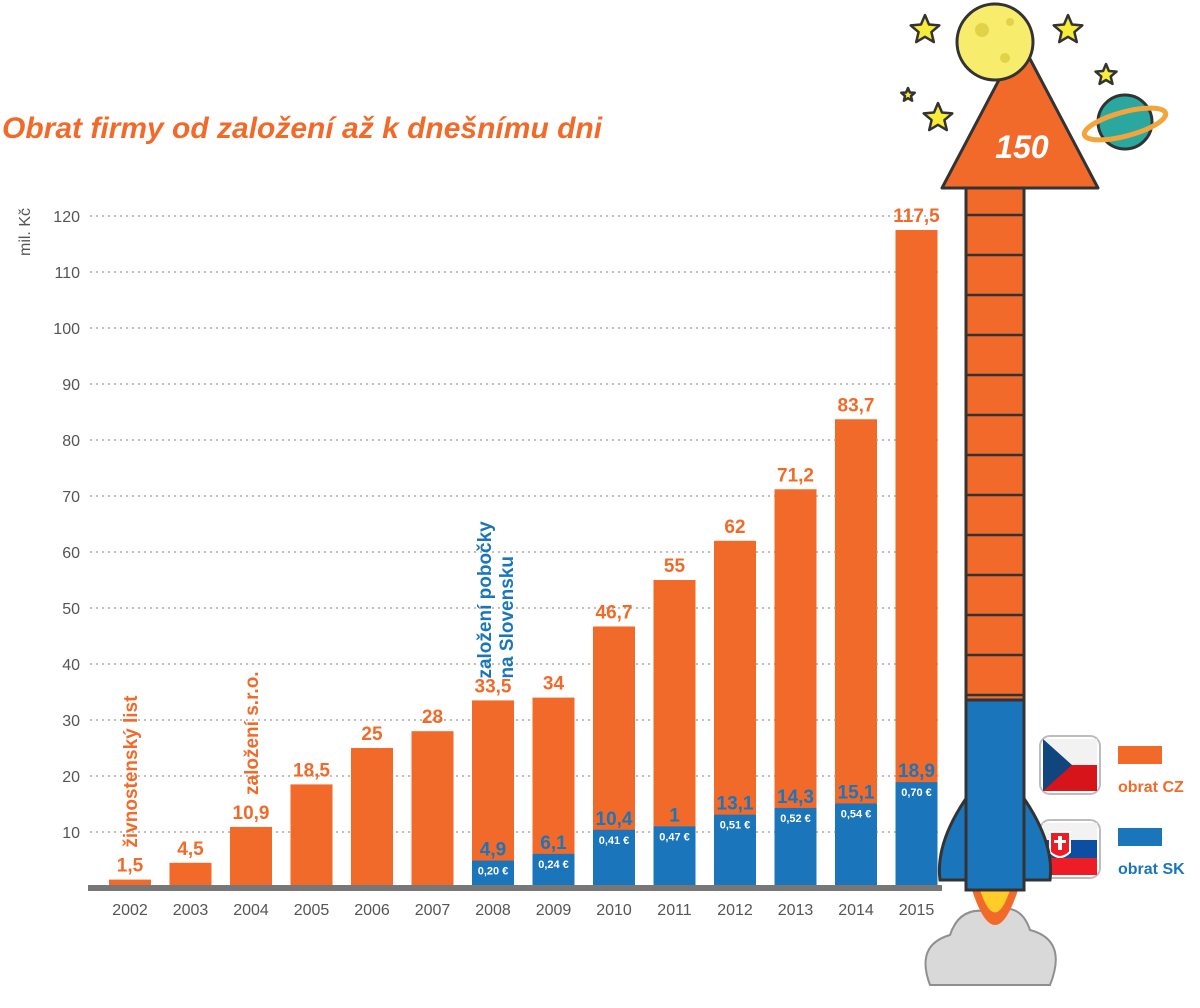 The height and width of the screenshot is (1008, 1200). Describe the element at coordinates (251, 910) in the screenshot. I see `x-tick-label: 2004` at that location.